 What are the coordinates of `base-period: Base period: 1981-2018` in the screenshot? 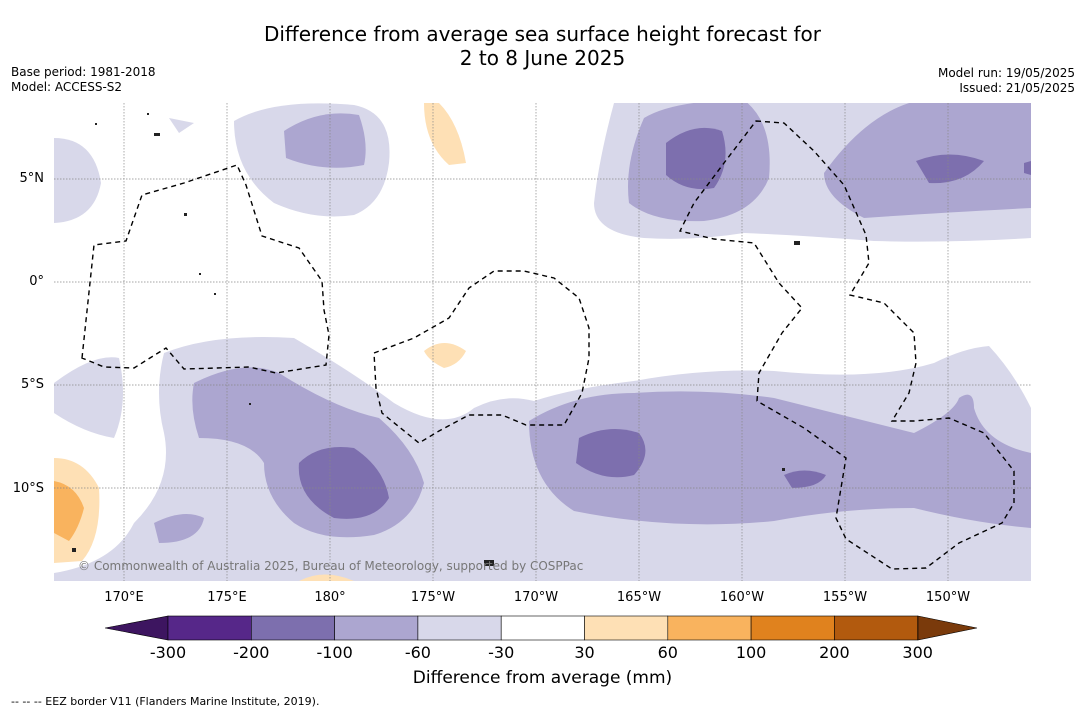 It's located at (83, 72).